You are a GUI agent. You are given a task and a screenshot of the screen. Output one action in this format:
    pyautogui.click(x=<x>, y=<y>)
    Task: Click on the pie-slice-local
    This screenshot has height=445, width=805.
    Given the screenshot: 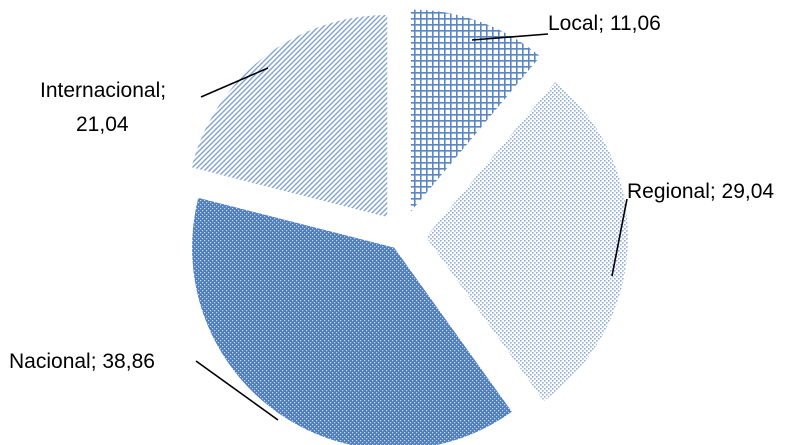 What is the action you would take?
    pyautogui.click(x=475, y=110)
    